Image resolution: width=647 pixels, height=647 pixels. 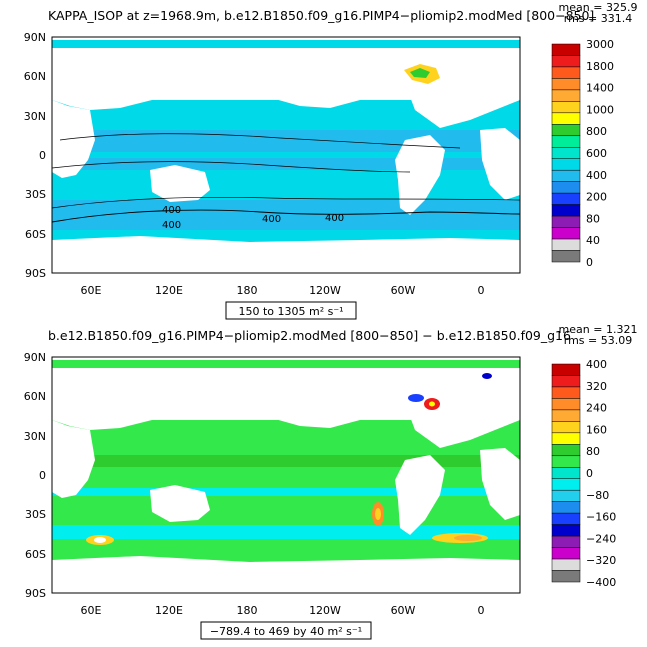 What do you see at coordinates (596, 386) in the screenshot?
I see `colorbar-label: 320` at bounding box center [596, 386].